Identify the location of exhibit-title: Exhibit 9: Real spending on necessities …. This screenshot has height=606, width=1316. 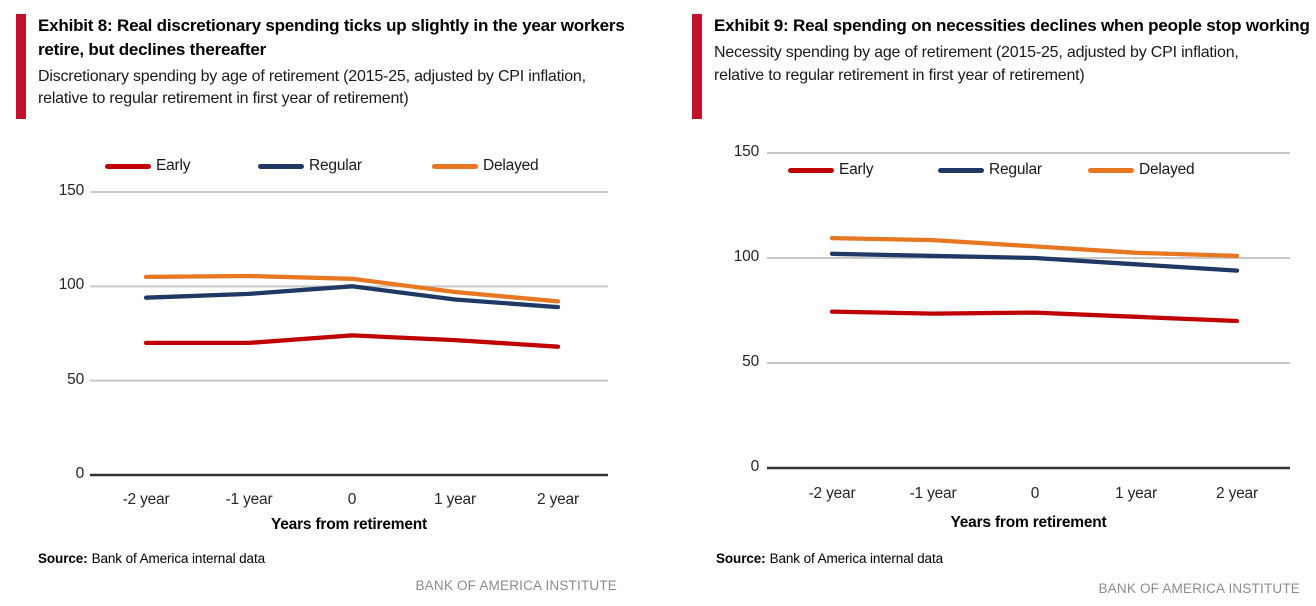
(1012, 25).